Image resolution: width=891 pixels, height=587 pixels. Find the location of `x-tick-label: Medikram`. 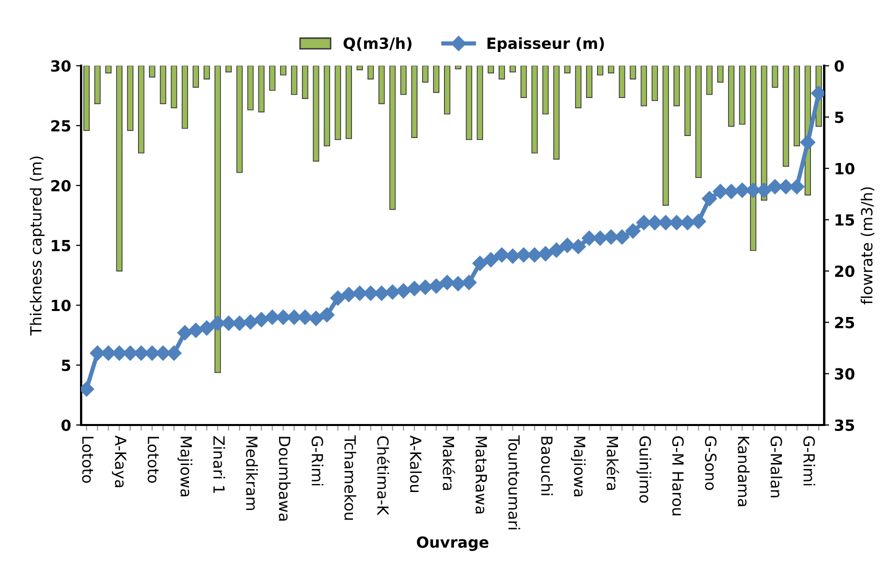

x-tick-label: Medikram is located at coordinates (252, 473).